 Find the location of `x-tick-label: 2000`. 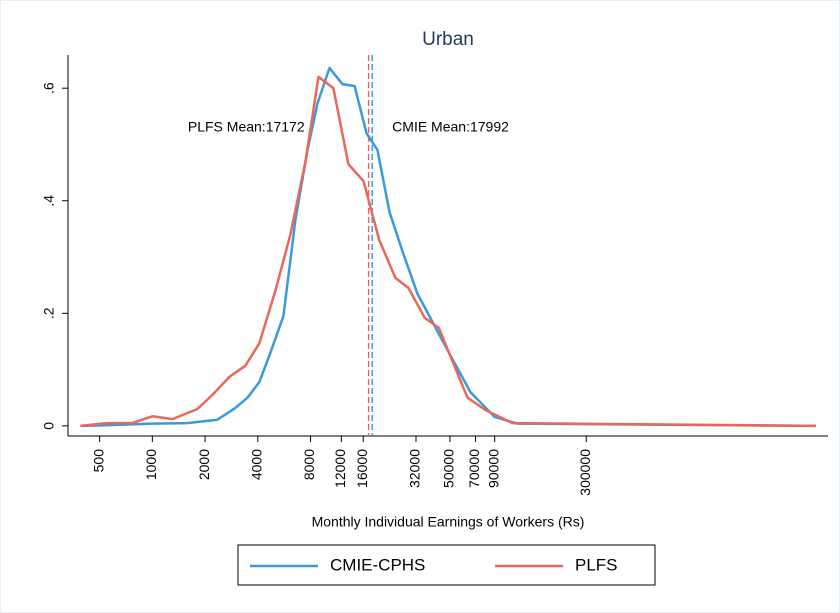

x-tick-label: 2000 is located at coordinates (204, 464).